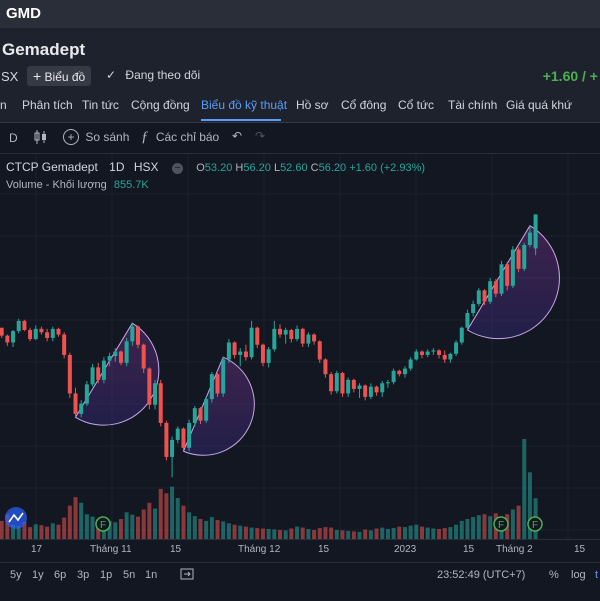  I want to click on candle-style-icon, so click(41, 138).